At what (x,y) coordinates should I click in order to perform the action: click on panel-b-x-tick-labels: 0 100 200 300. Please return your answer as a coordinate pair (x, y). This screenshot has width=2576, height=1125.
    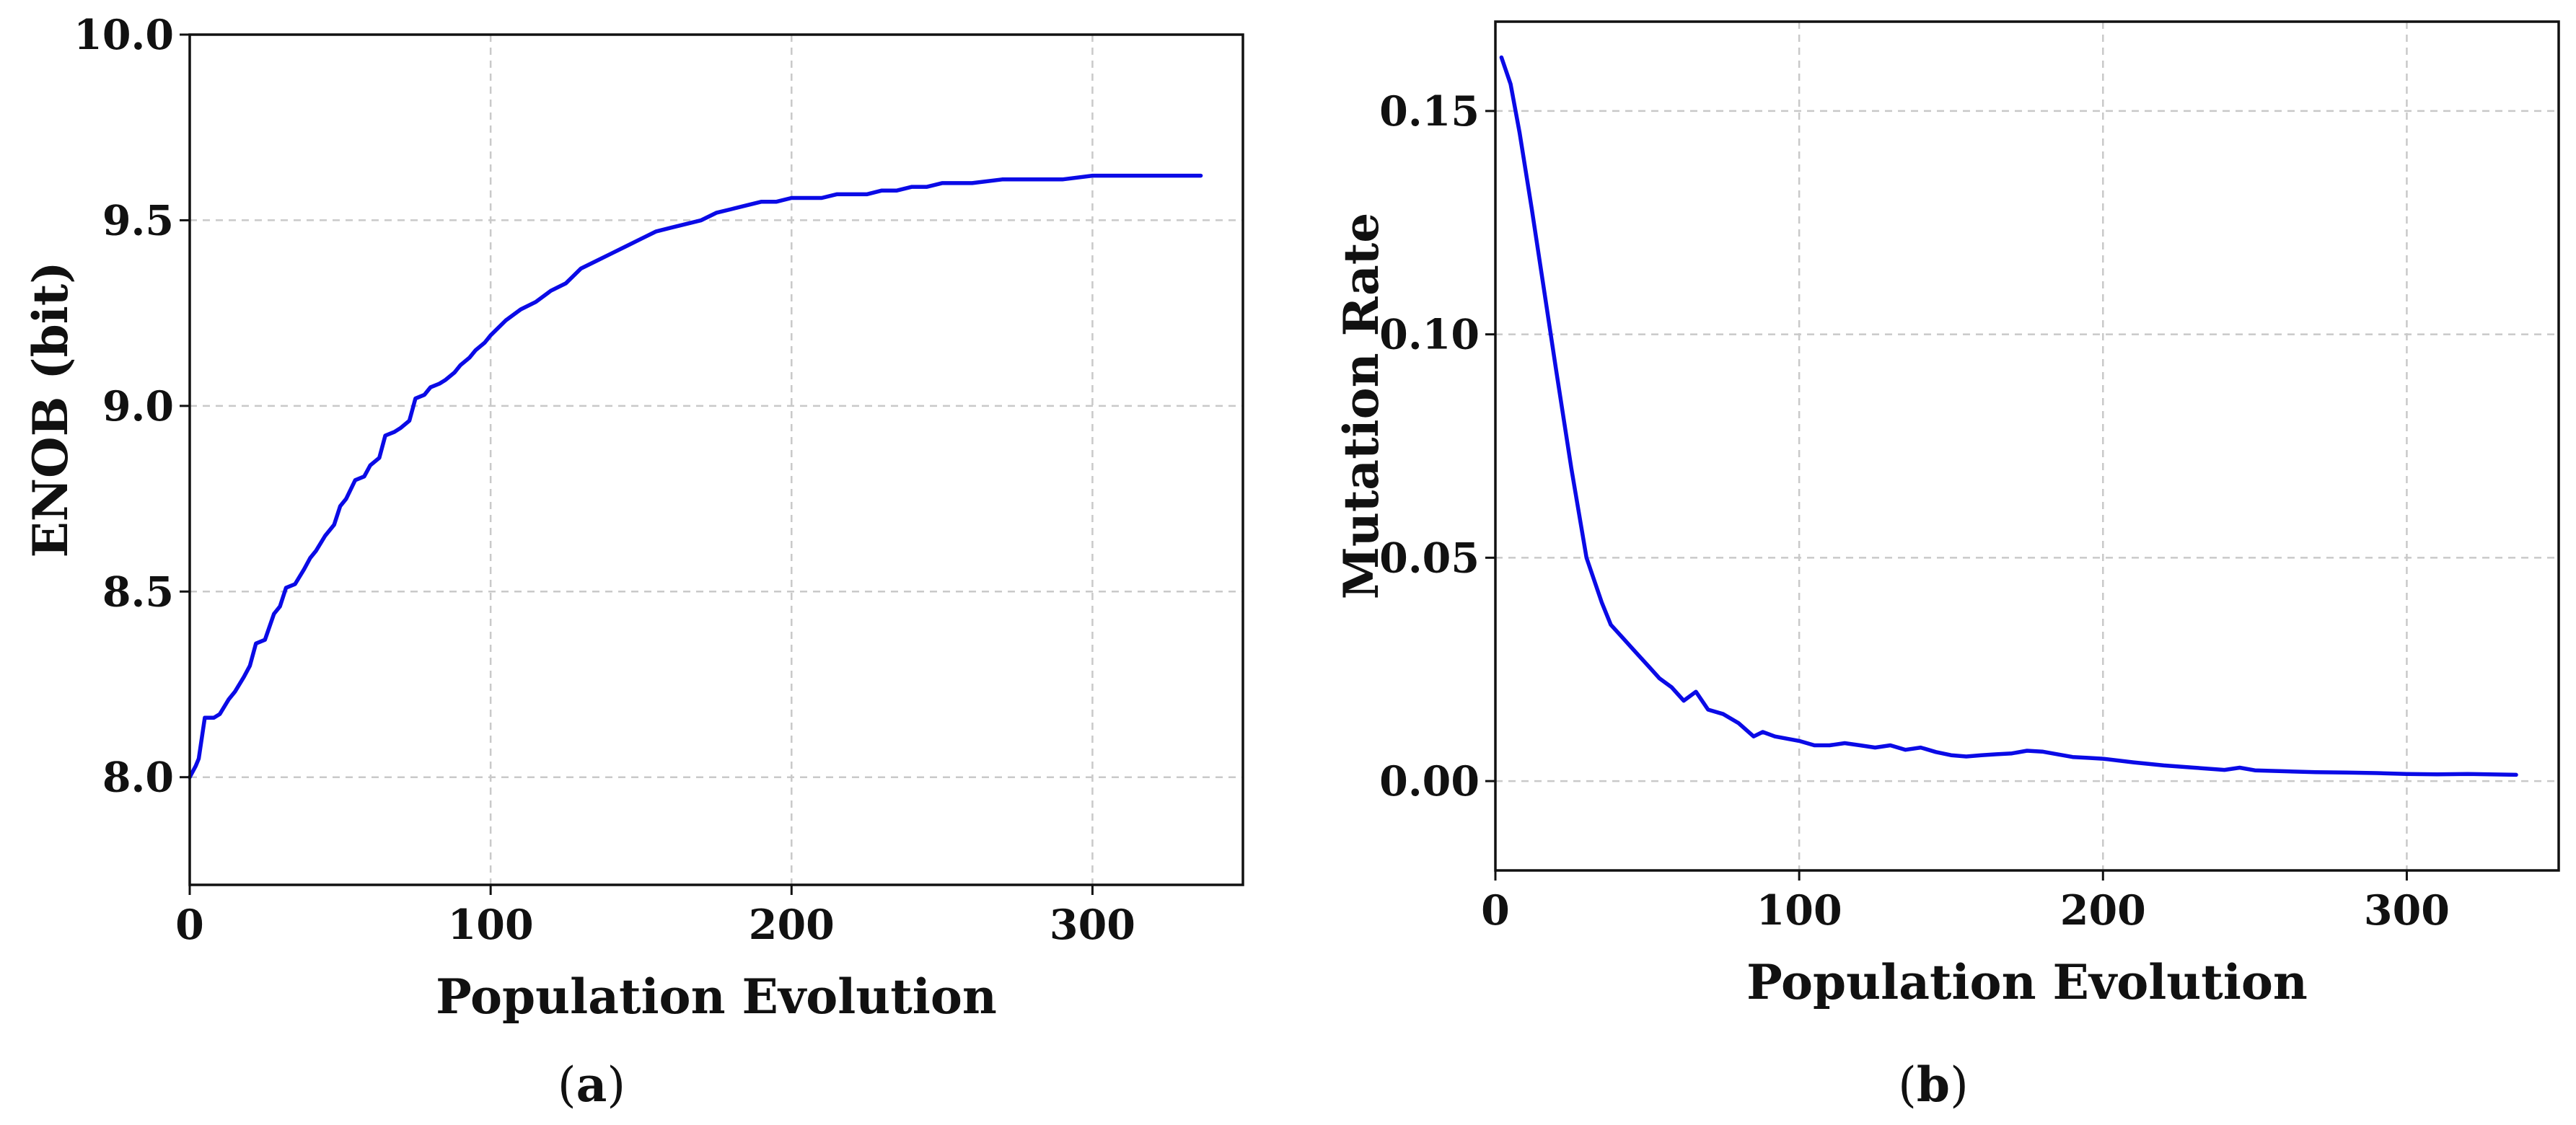
    Looking at the image, I should click on (1965, 910).